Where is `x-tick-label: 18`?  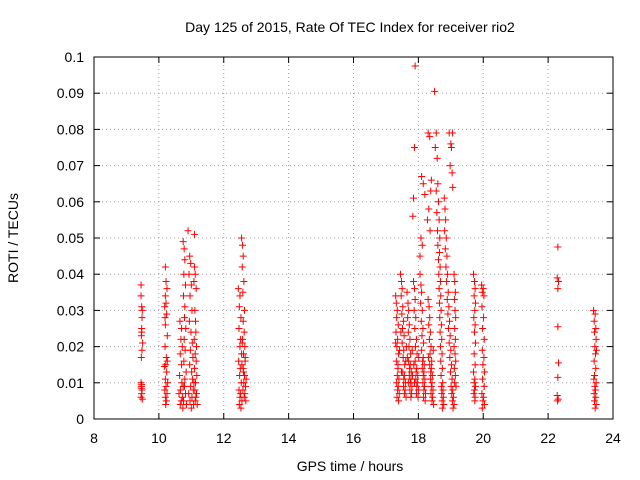 x-tick-label: 18 is located at coordinates (419, 438).